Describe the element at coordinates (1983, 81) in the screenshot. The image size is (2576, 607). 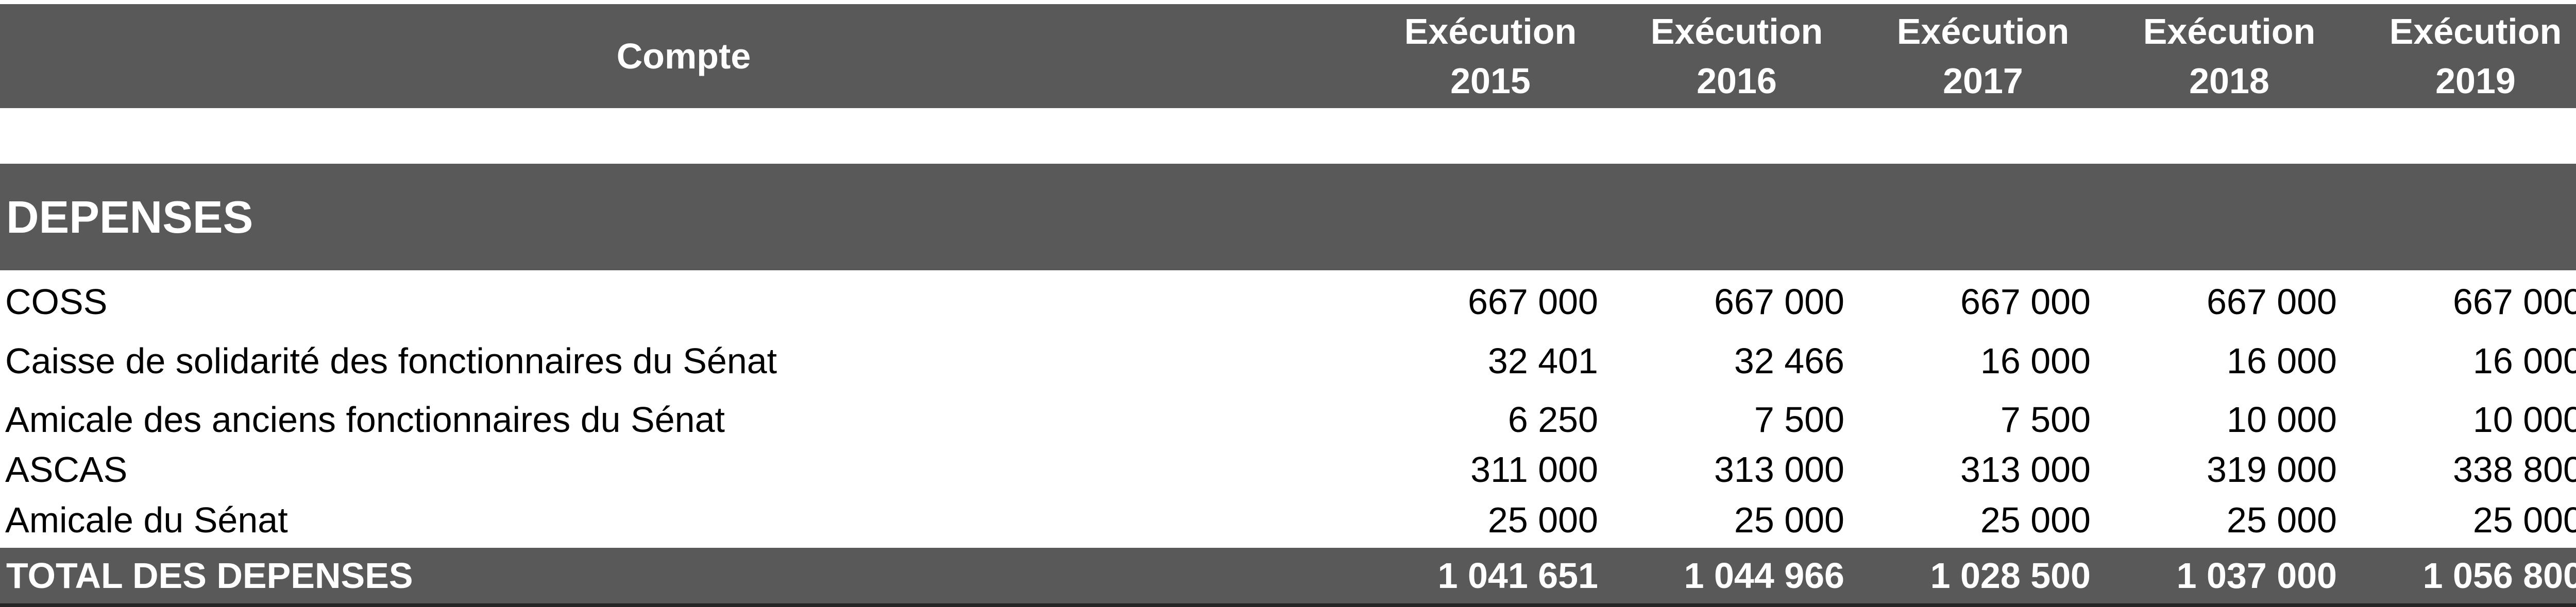
I see `year-label: 2017` at that location.